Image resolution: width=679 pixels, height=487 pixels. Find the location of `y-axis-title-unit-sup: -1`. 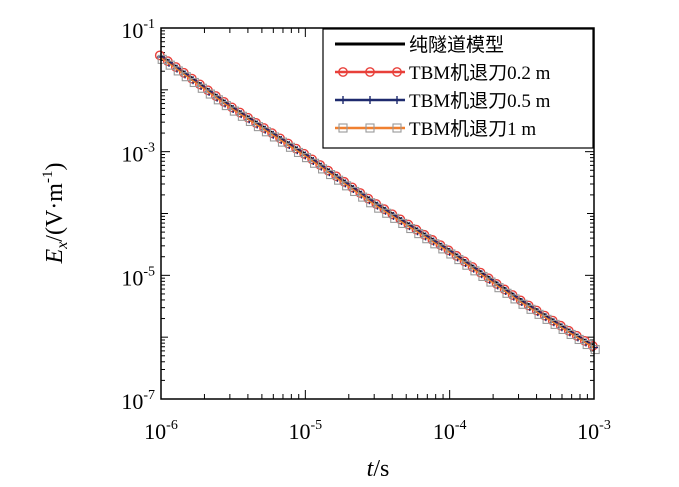

y-axis-title-unit-sup: -1 is located at coordinates (48, 177).